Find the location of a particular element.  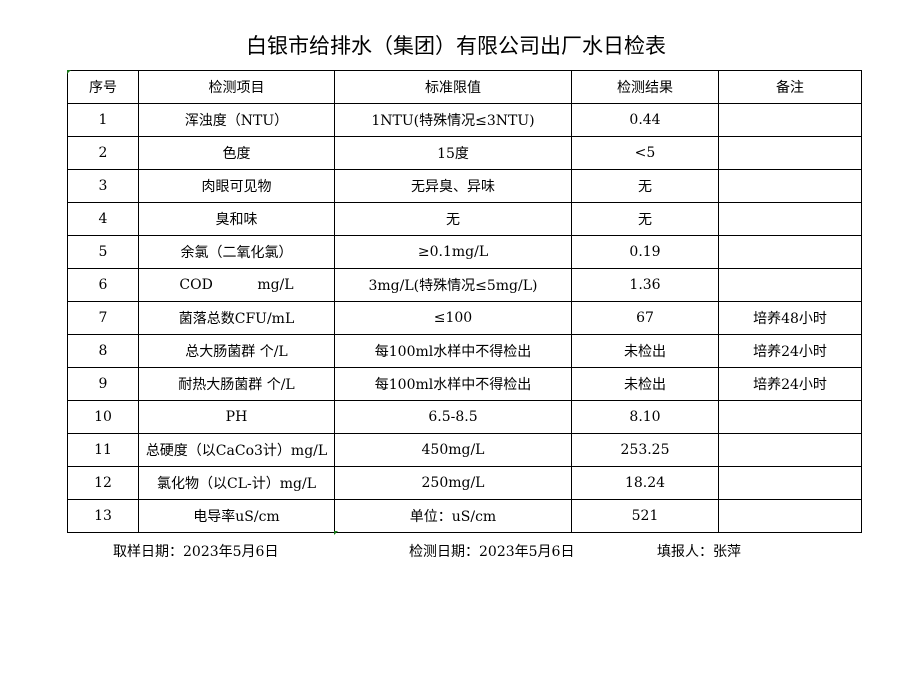

row-number-cell: 13 is located at coordinates (103, 516).